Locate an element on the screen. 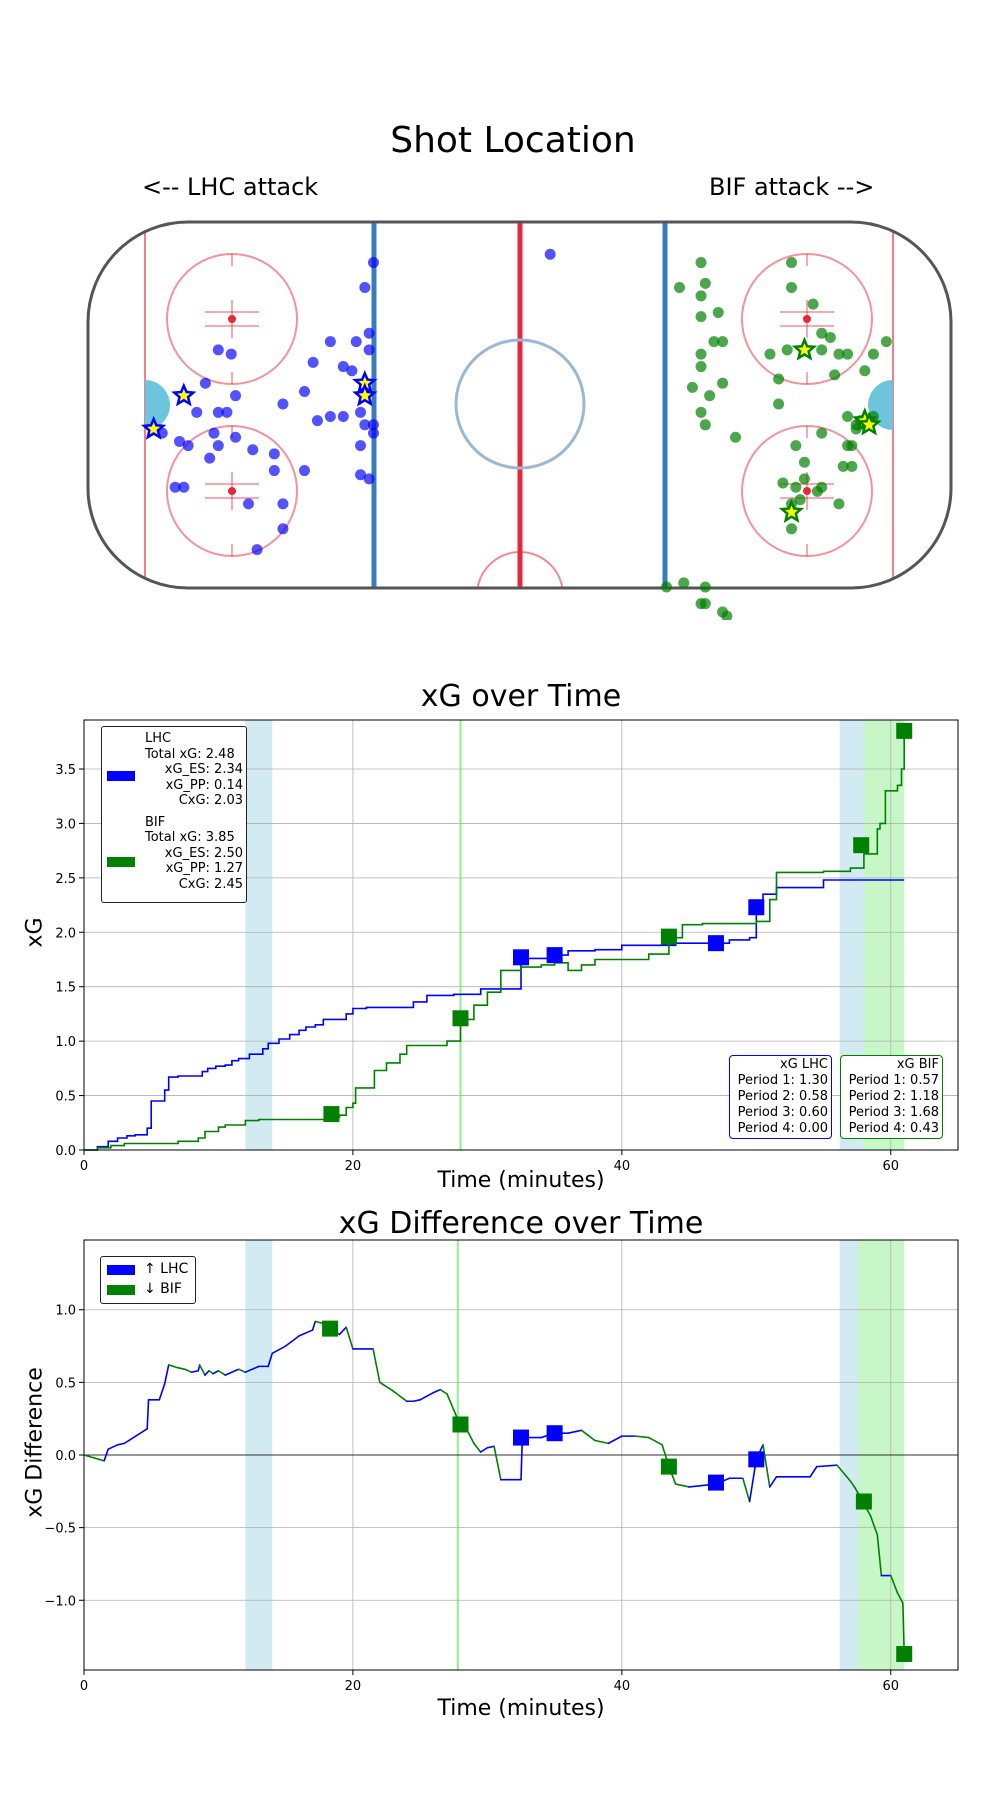 Image resolution: width=1000 pixels, height=1800 pixels. bif-attack-label: BIF attack --> is located at coordinates (792, 187).